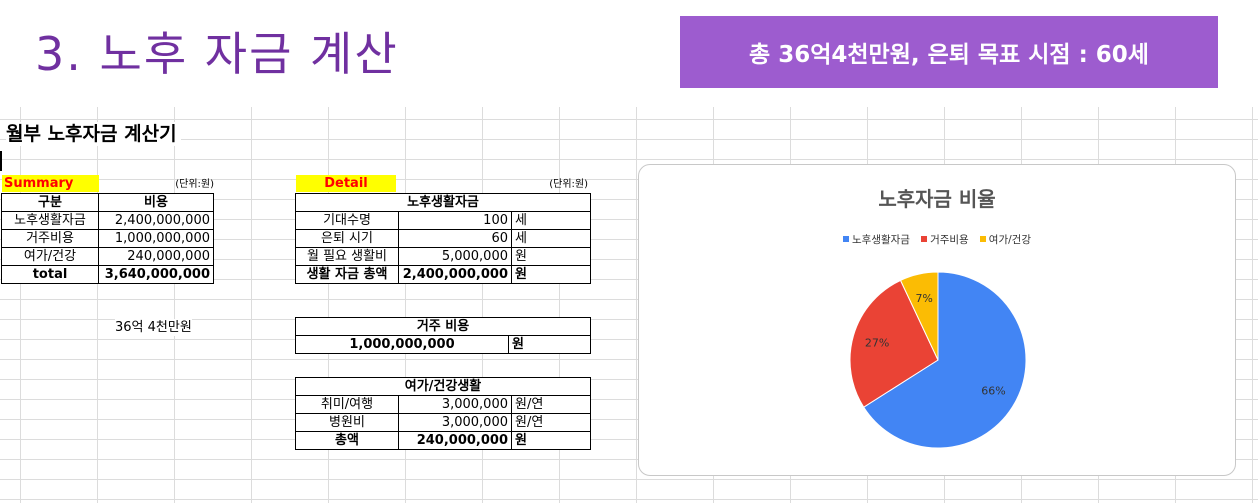  What do you see at coordinates (50, 202) in the screenshot?
I see `summary-col-header: 구분` at bounding box center [50, 202].